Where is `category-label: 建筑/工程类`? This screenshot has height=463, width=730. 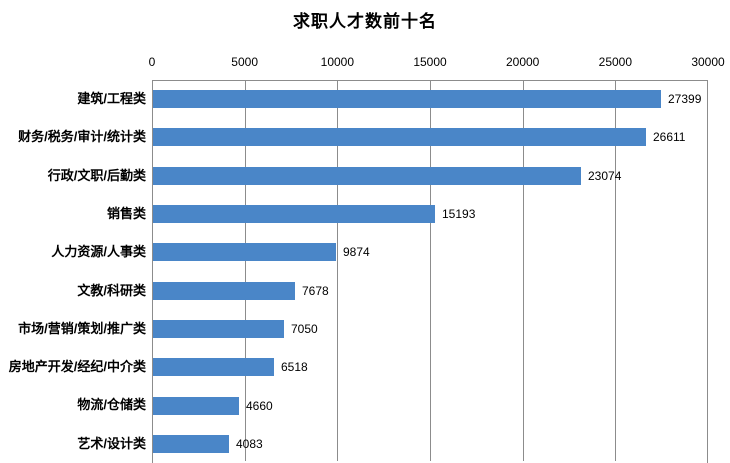
category-label: 建筑/工程类 is located at coordinates (111, 98).